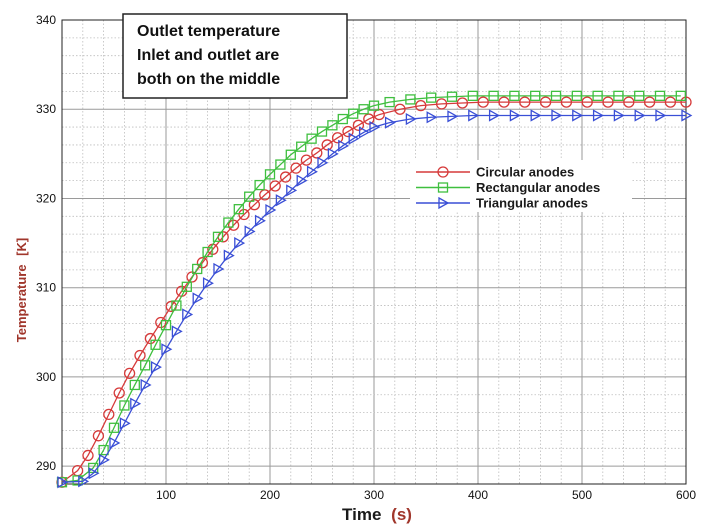 The image size is (704, 525). I want to click on legend-item: Triangular anodes, so click(502, 203).